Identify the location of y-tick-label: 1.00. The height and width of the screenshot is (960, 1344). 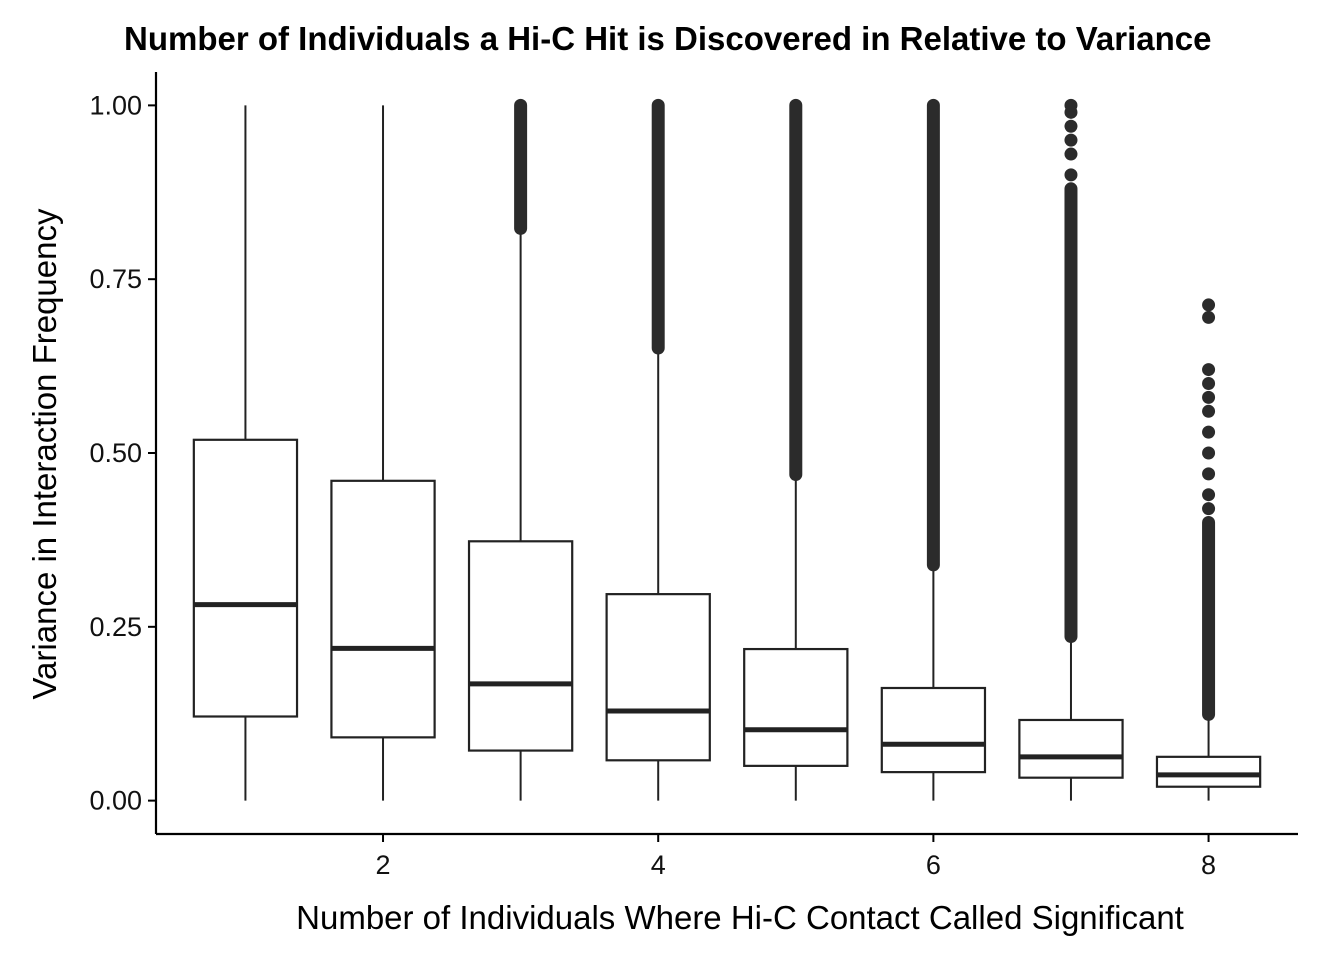
(115, 105).